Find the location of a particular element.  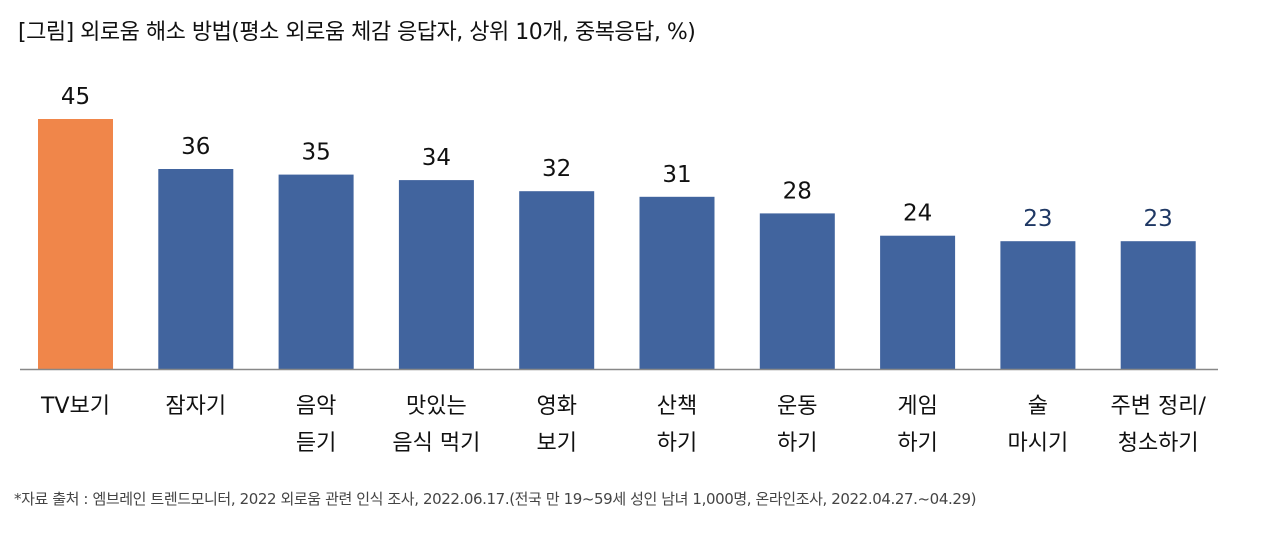

value-label-2: 35 is located at coordinates (315, 153).